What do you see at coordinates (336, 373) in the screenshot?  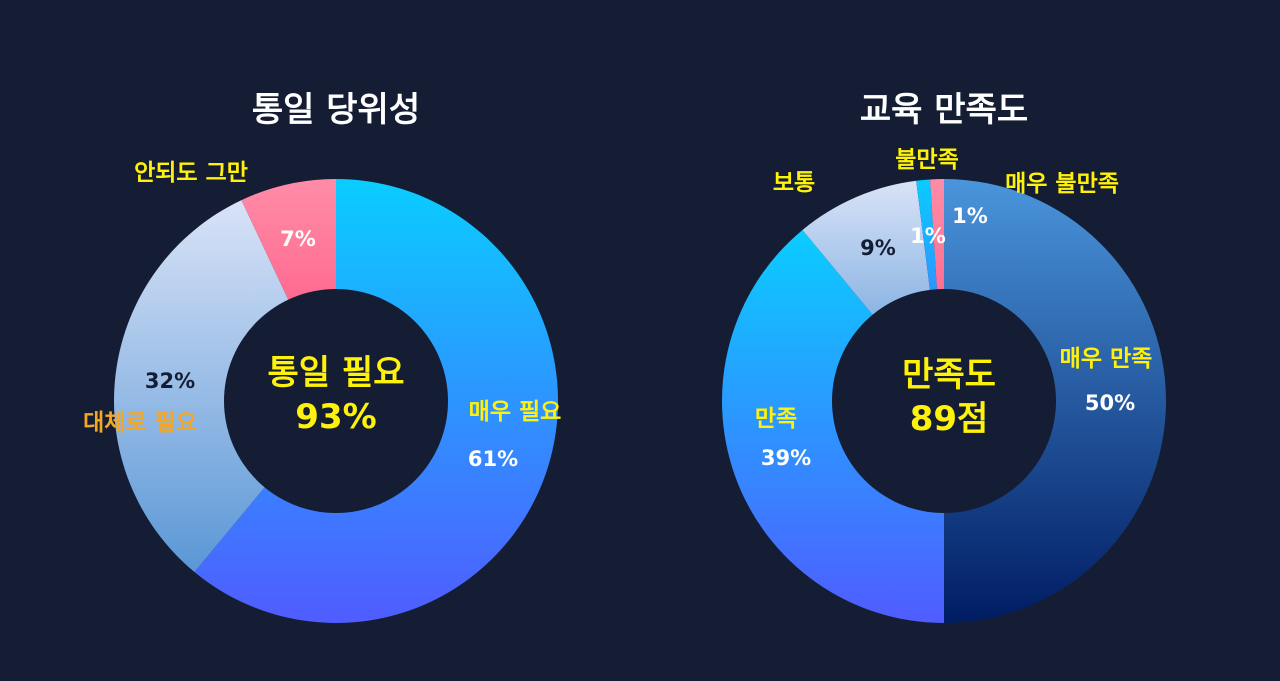 I see `center-label: 통일 필요` at bounding box center [336, 373].